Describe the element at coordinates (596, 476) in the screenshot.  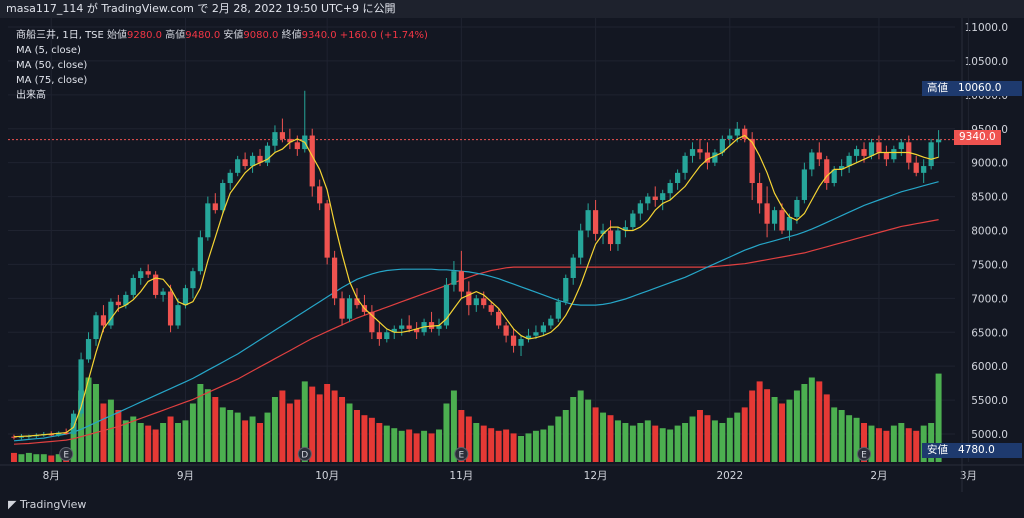
I see `x-tick-label: 12月` at that location.